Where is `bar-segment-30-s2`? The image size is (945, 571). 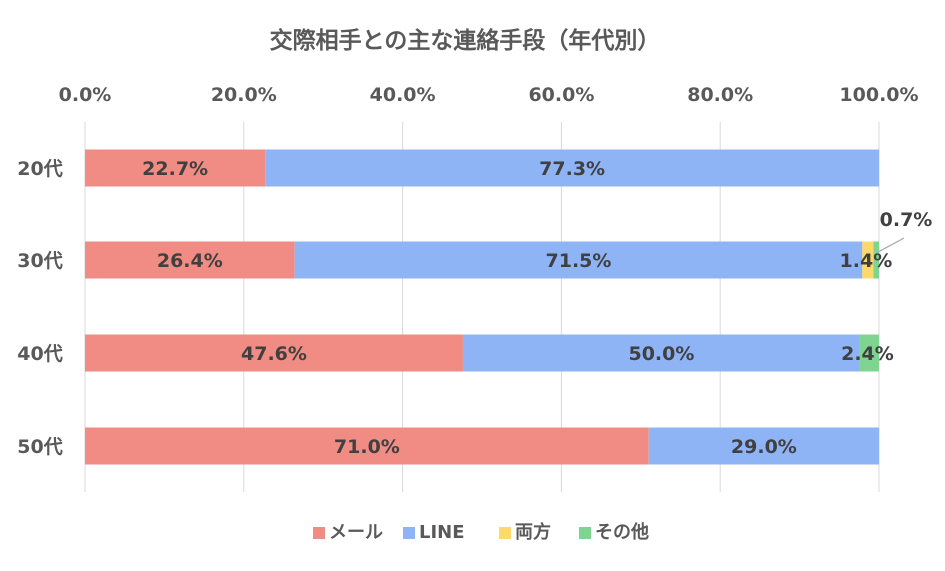 bar-segment-30-s2 is located at coordinates (868, 260).